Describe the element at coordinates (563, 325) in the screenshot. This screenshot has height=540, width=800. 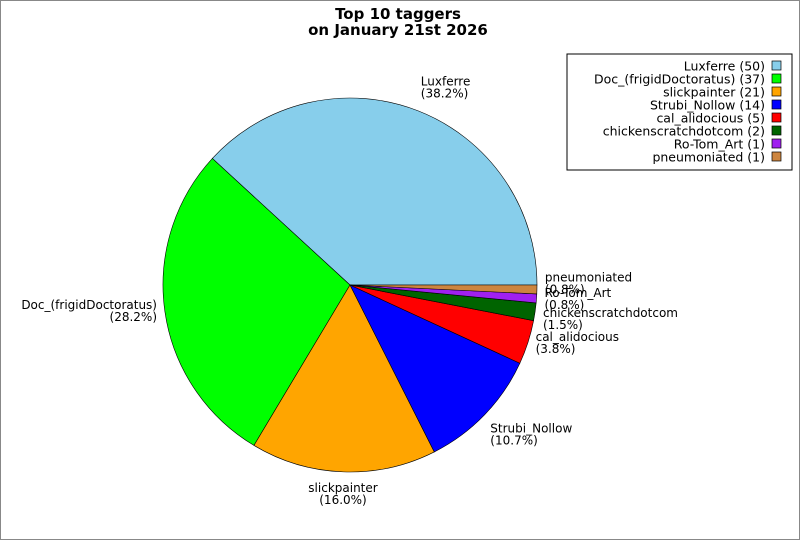
I see `slice-percent-chickenscratchdotcom: (1.5%)` at that location.